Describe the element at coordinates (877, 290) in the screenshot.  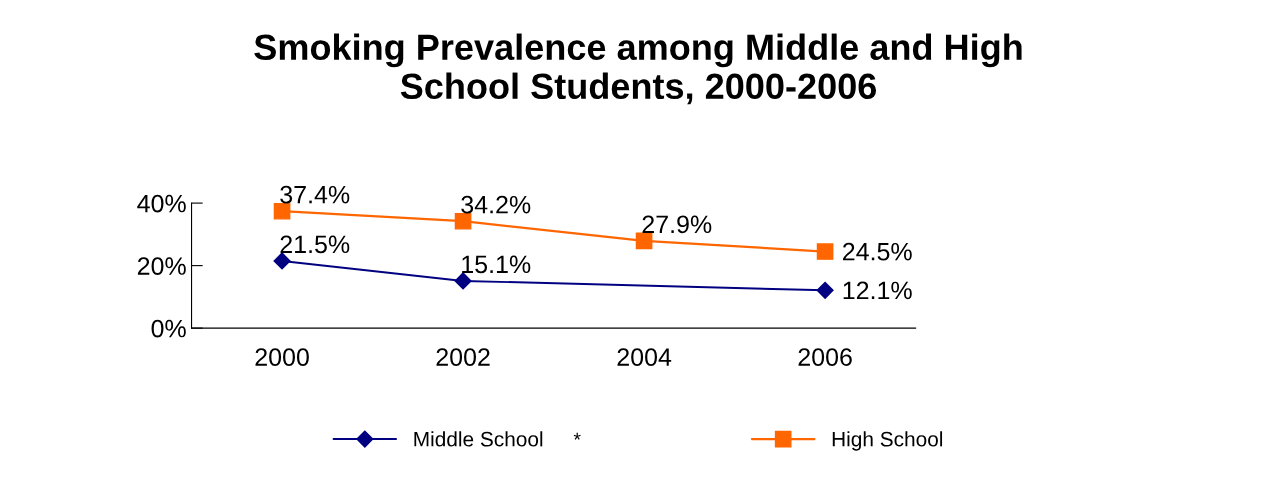
I see `data-label: 12.1%` at that location.